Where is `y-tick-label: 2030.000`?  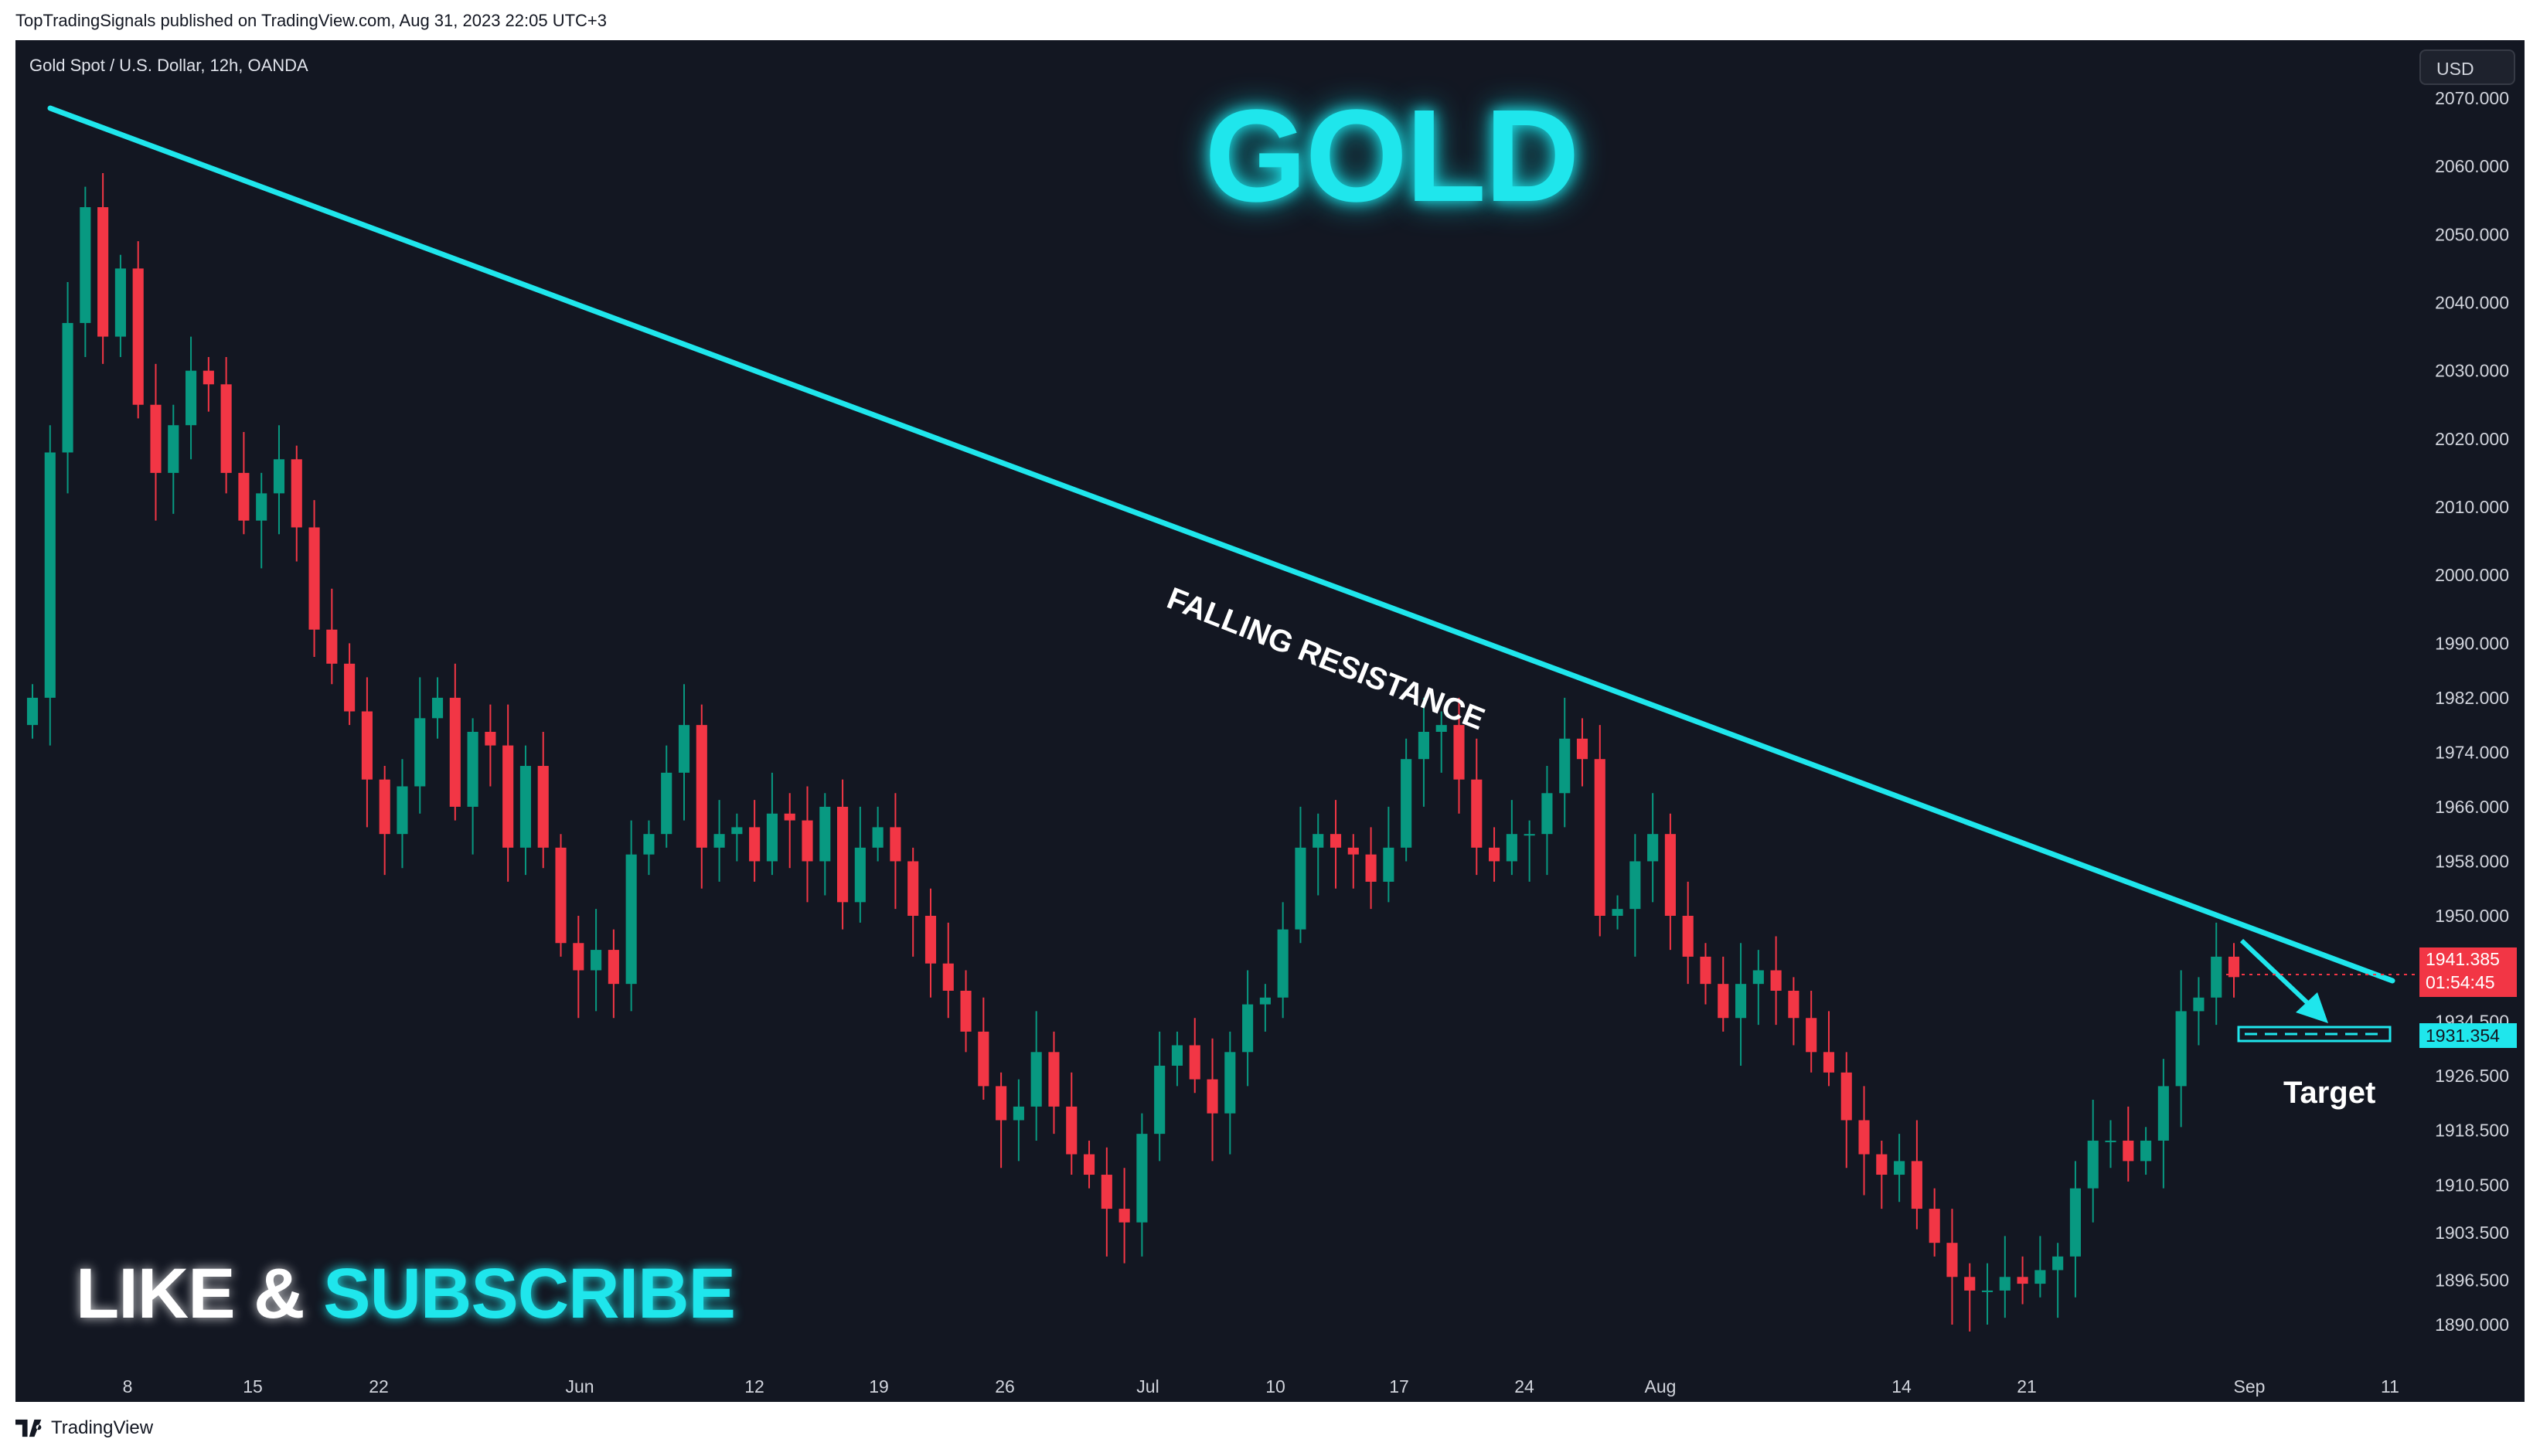
y-tick-label: 2030.000 is located at coordinates (2472, 371).